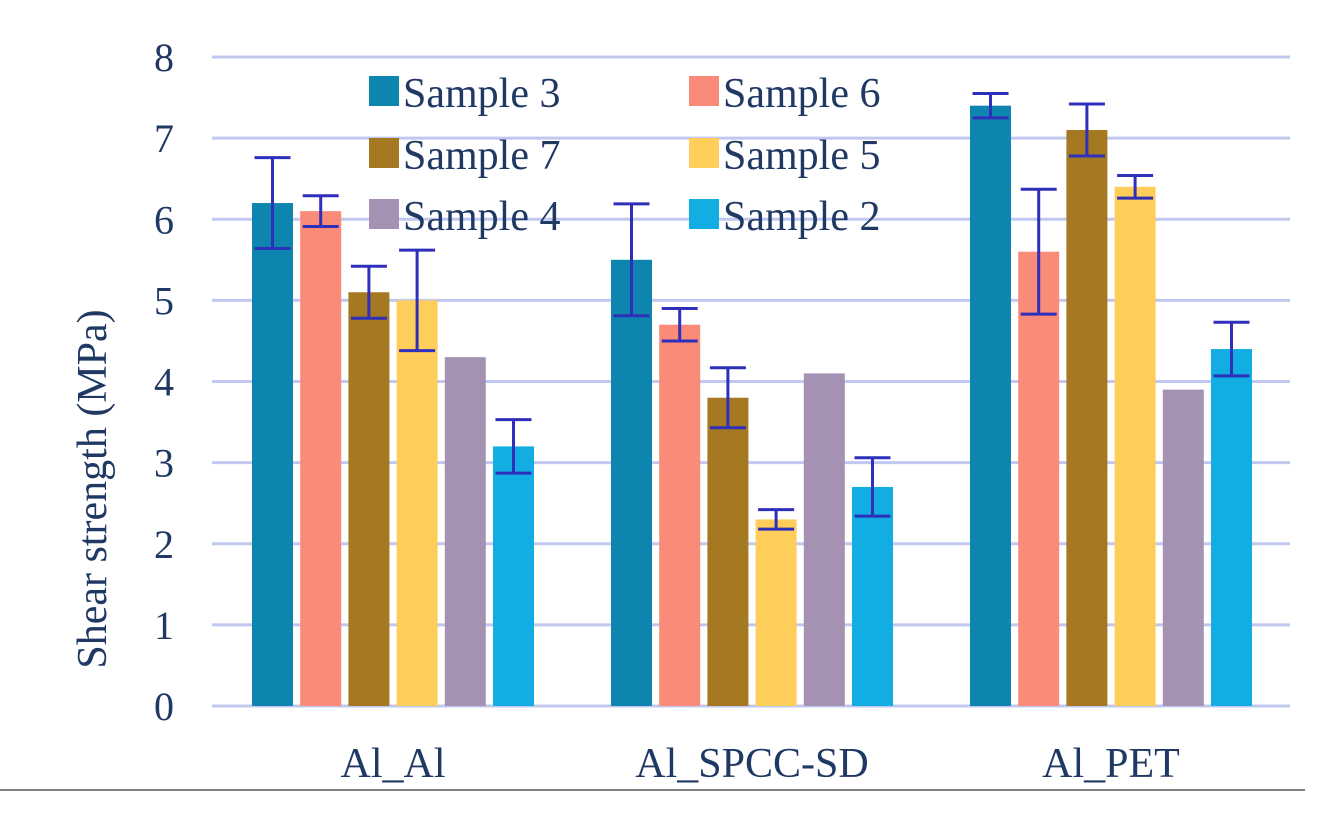 The image size is (1339, 821). I want to click on bar-sample-5-al_spcc-sd, so click(776, 612).